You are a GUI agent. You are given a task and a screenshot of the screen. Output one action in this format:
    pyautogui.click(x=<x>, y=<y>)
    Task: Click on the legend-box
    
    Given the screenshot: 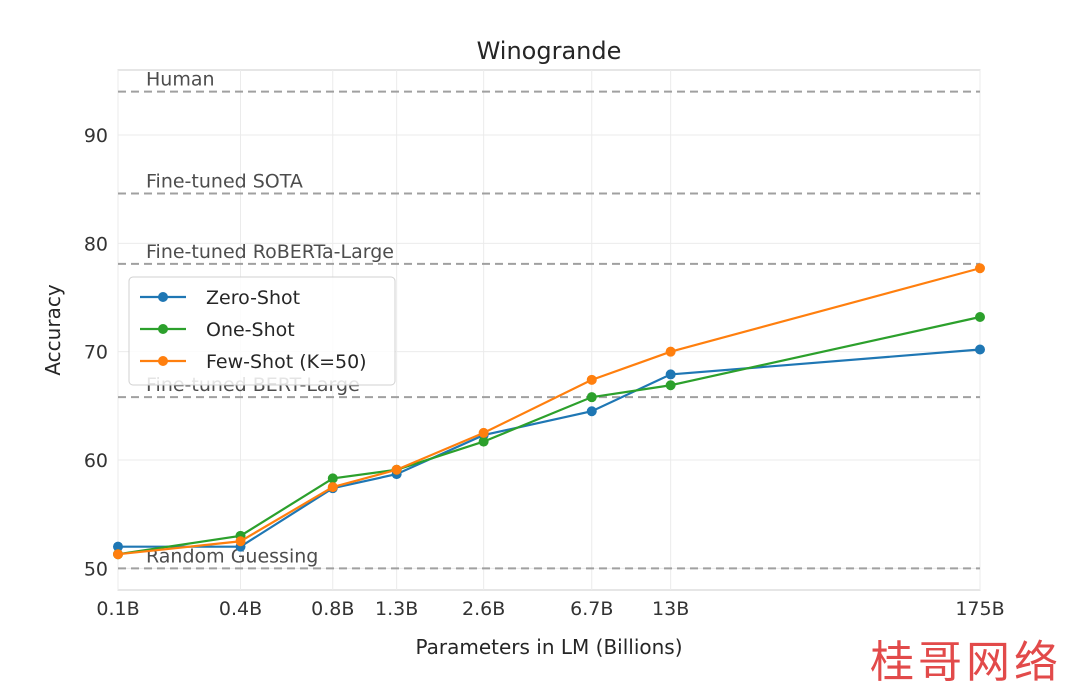 What is the action you would take?
    pyautogui.click(x=262, y=331)
    